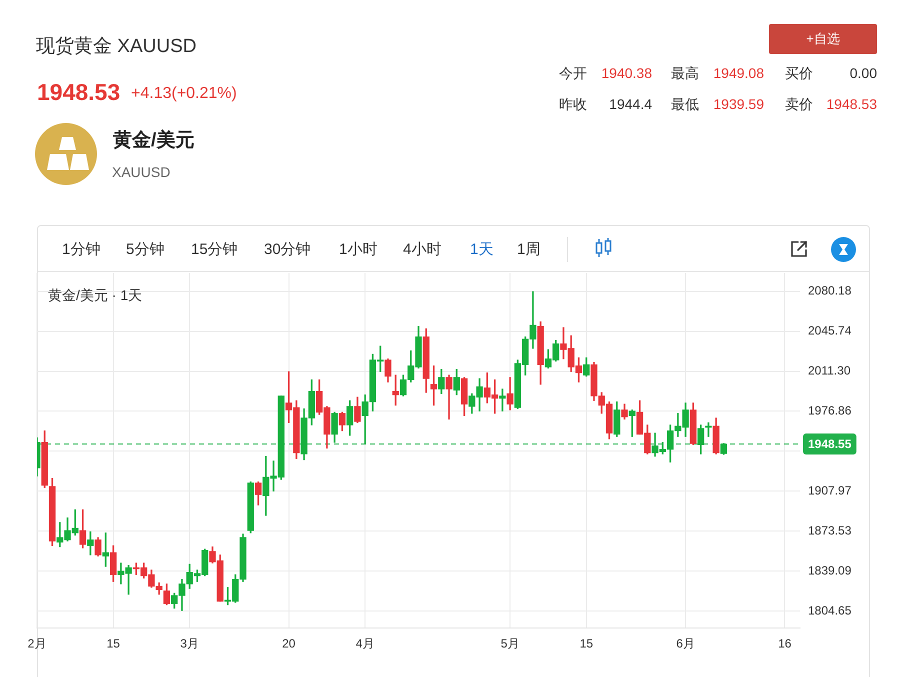 This screenshot has width=907, height=677. I want to click on y-tick-label: 1907.97, so click(830, 490).